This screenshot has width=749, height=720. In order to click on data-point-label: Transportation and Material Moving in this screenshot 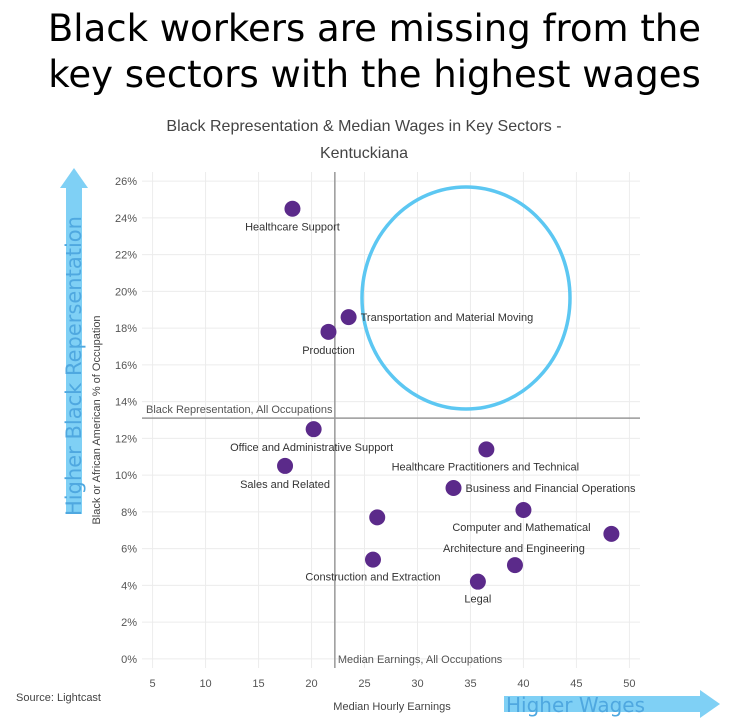, I will do `click(447, 318)`.